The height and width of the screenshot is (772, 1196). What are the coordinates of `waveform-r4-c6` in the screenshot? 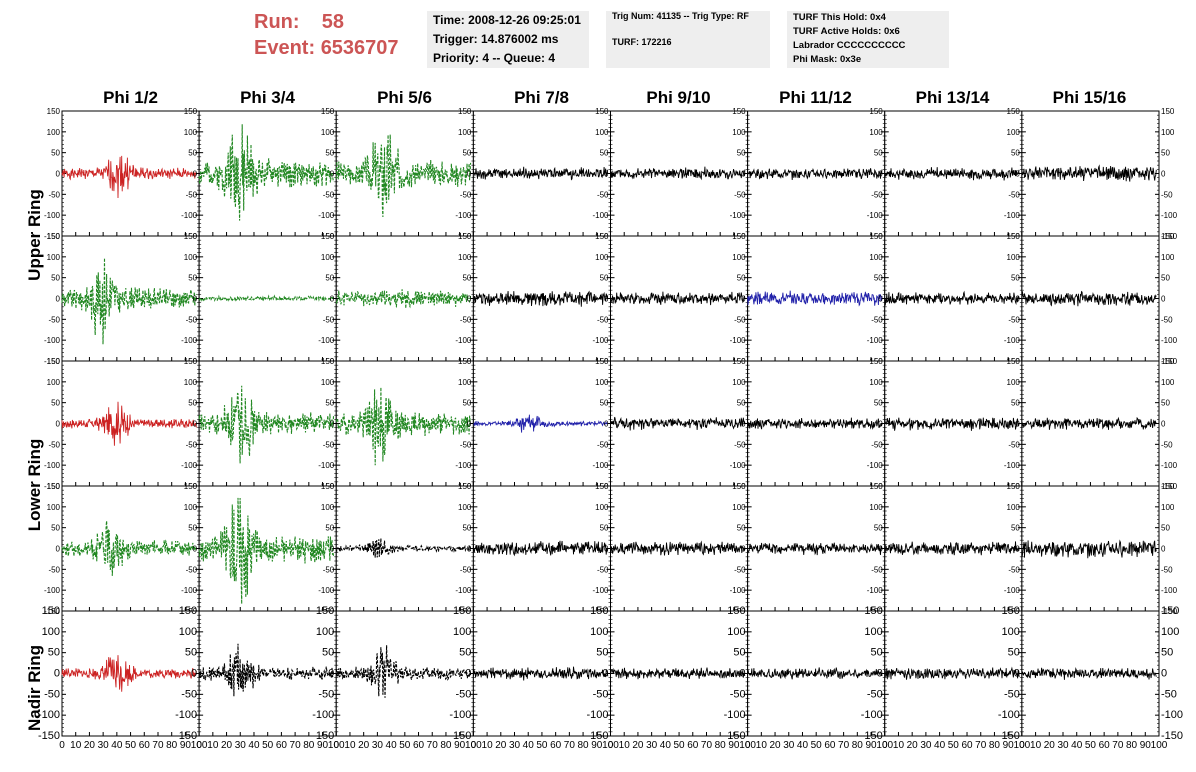 It's located at (952, 673).